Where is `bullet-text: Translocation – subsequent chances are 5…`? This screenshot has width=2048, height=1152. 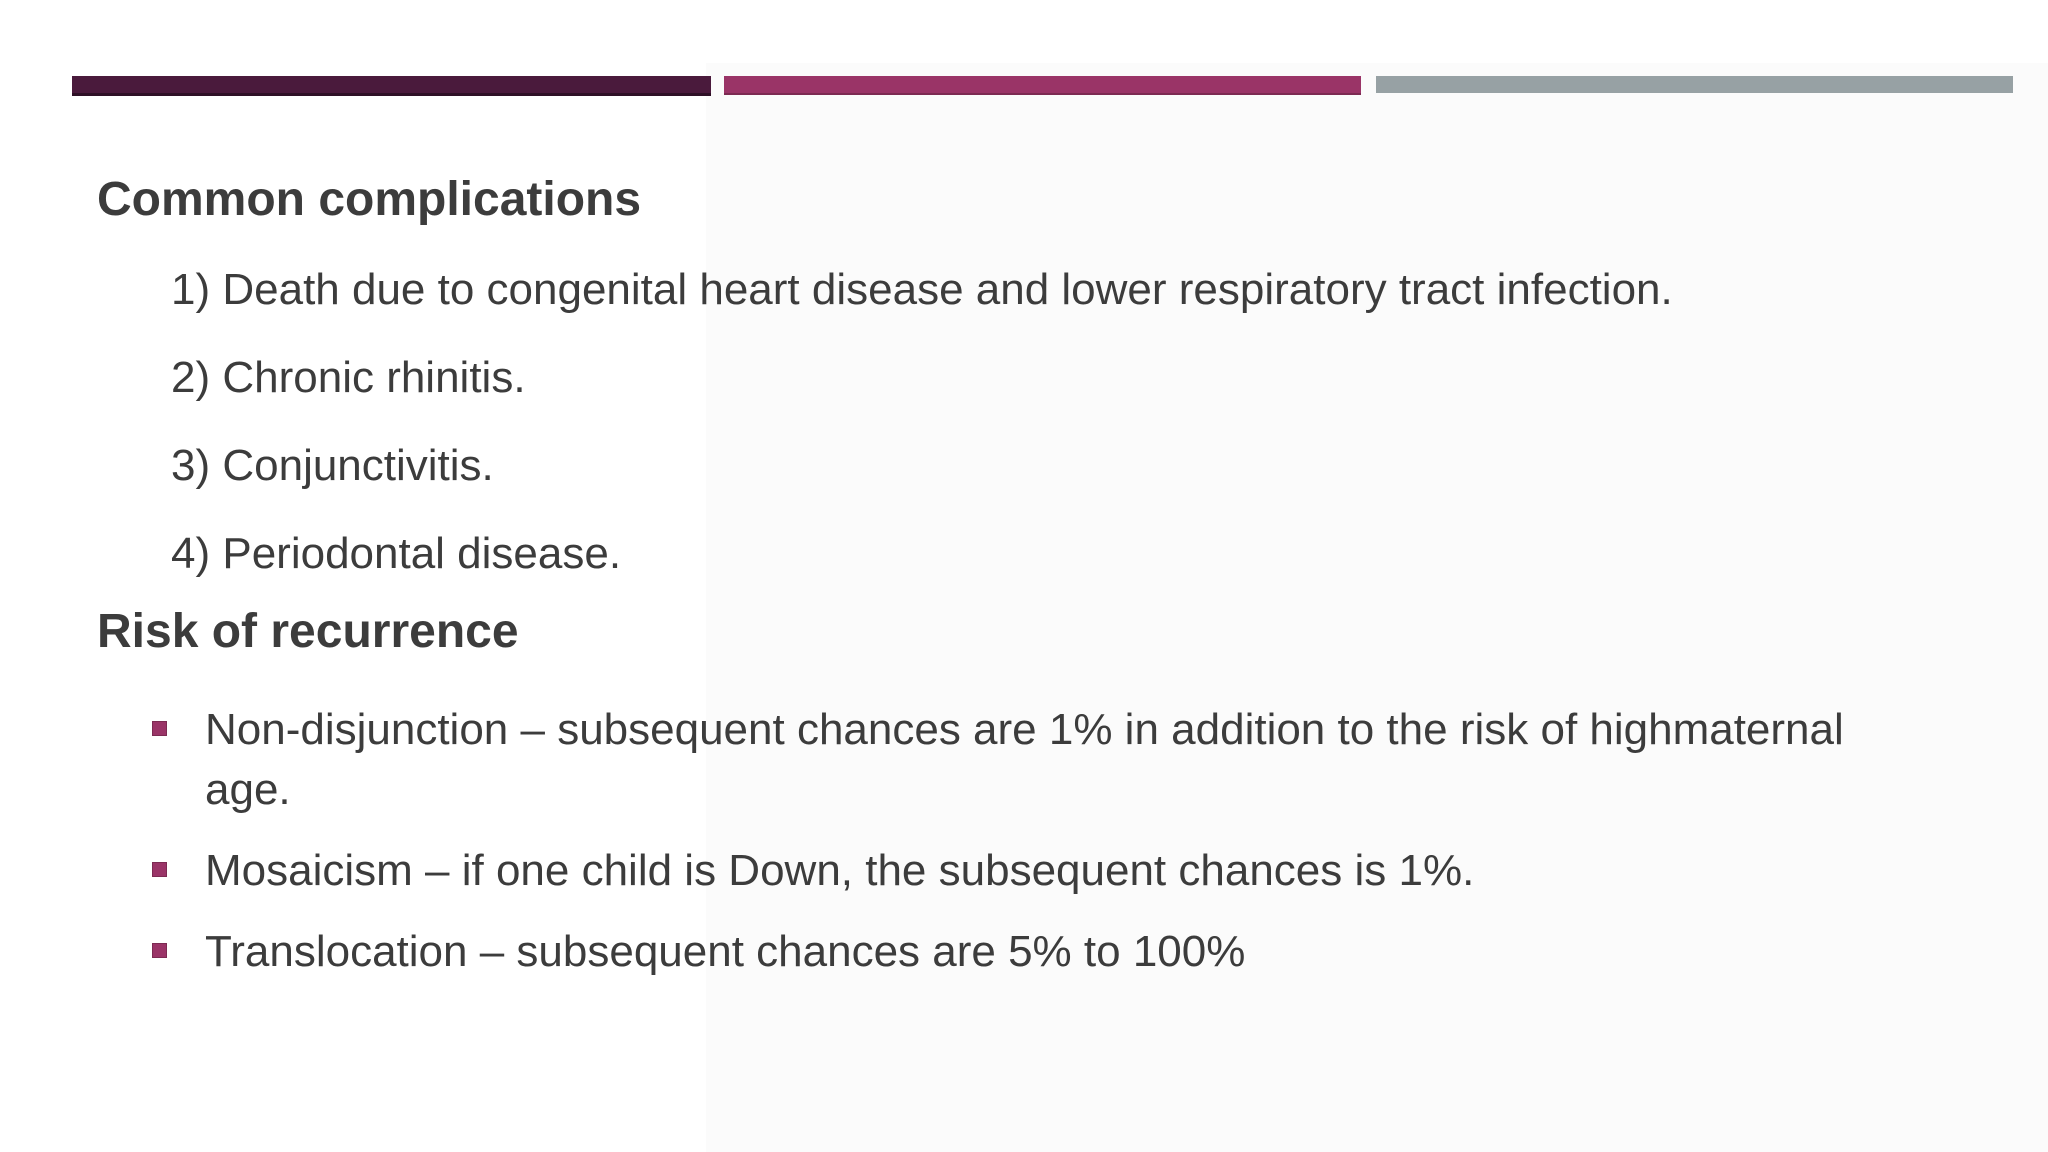
bullet-text: Translocation – subsequent chances are 5… is located at coordinates (725, 952).